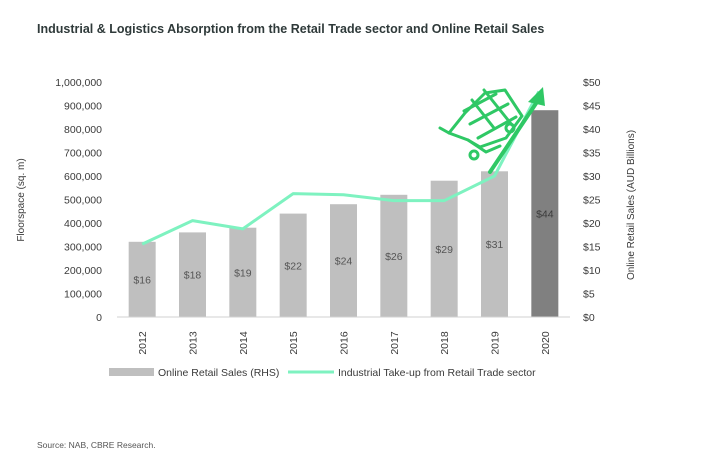 The image size is (706, 457). I want to click on right-tick-label: $30, so click(592, 177).